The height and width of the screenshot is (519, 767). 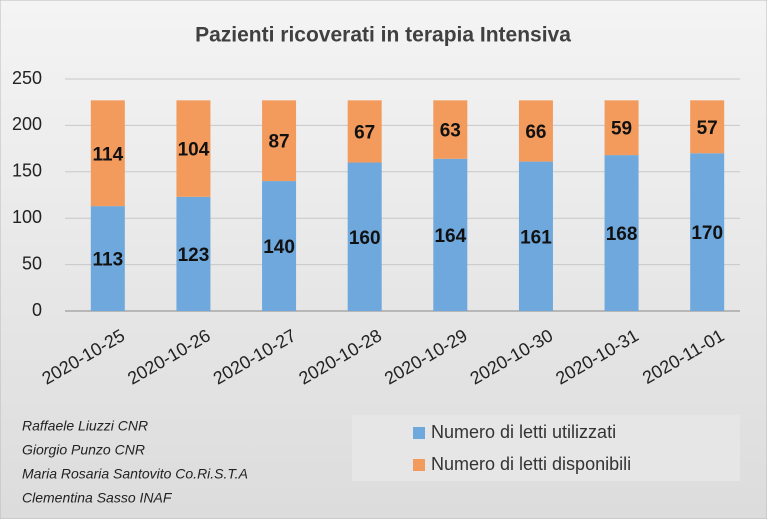 I want to click on data-label: 161, so click(x=536, y=237).